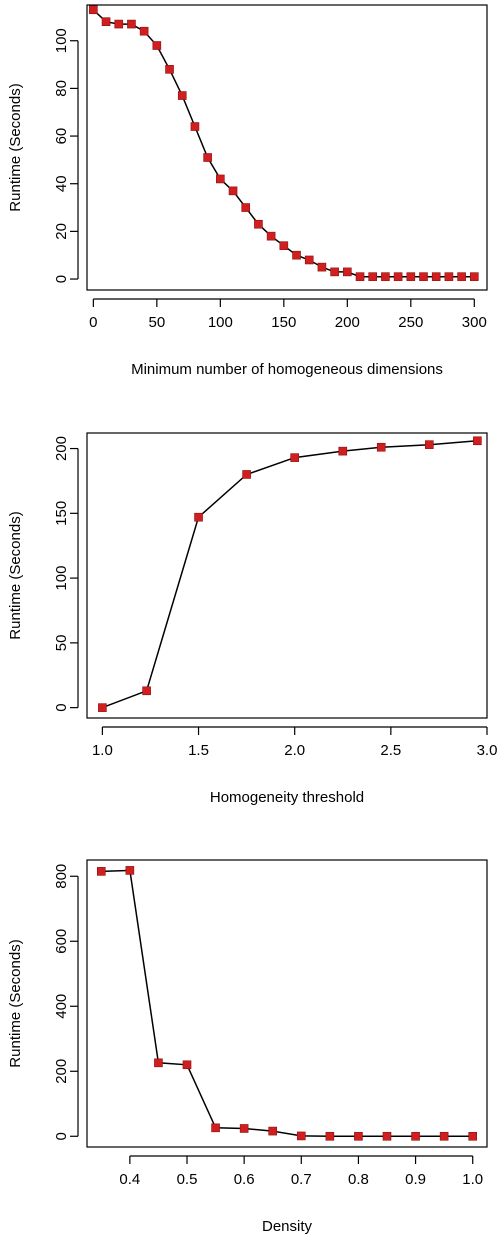 The height and width of the screenshot is (1240, 498). I want to click on y-tick-label: 50, so click(61, 643).